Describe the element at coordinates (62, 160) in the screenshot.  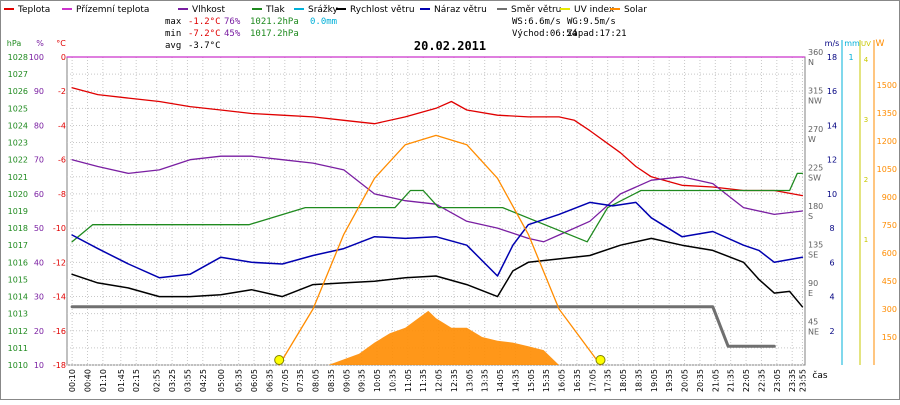
I see `celsius-tick-label: -6` at that location.